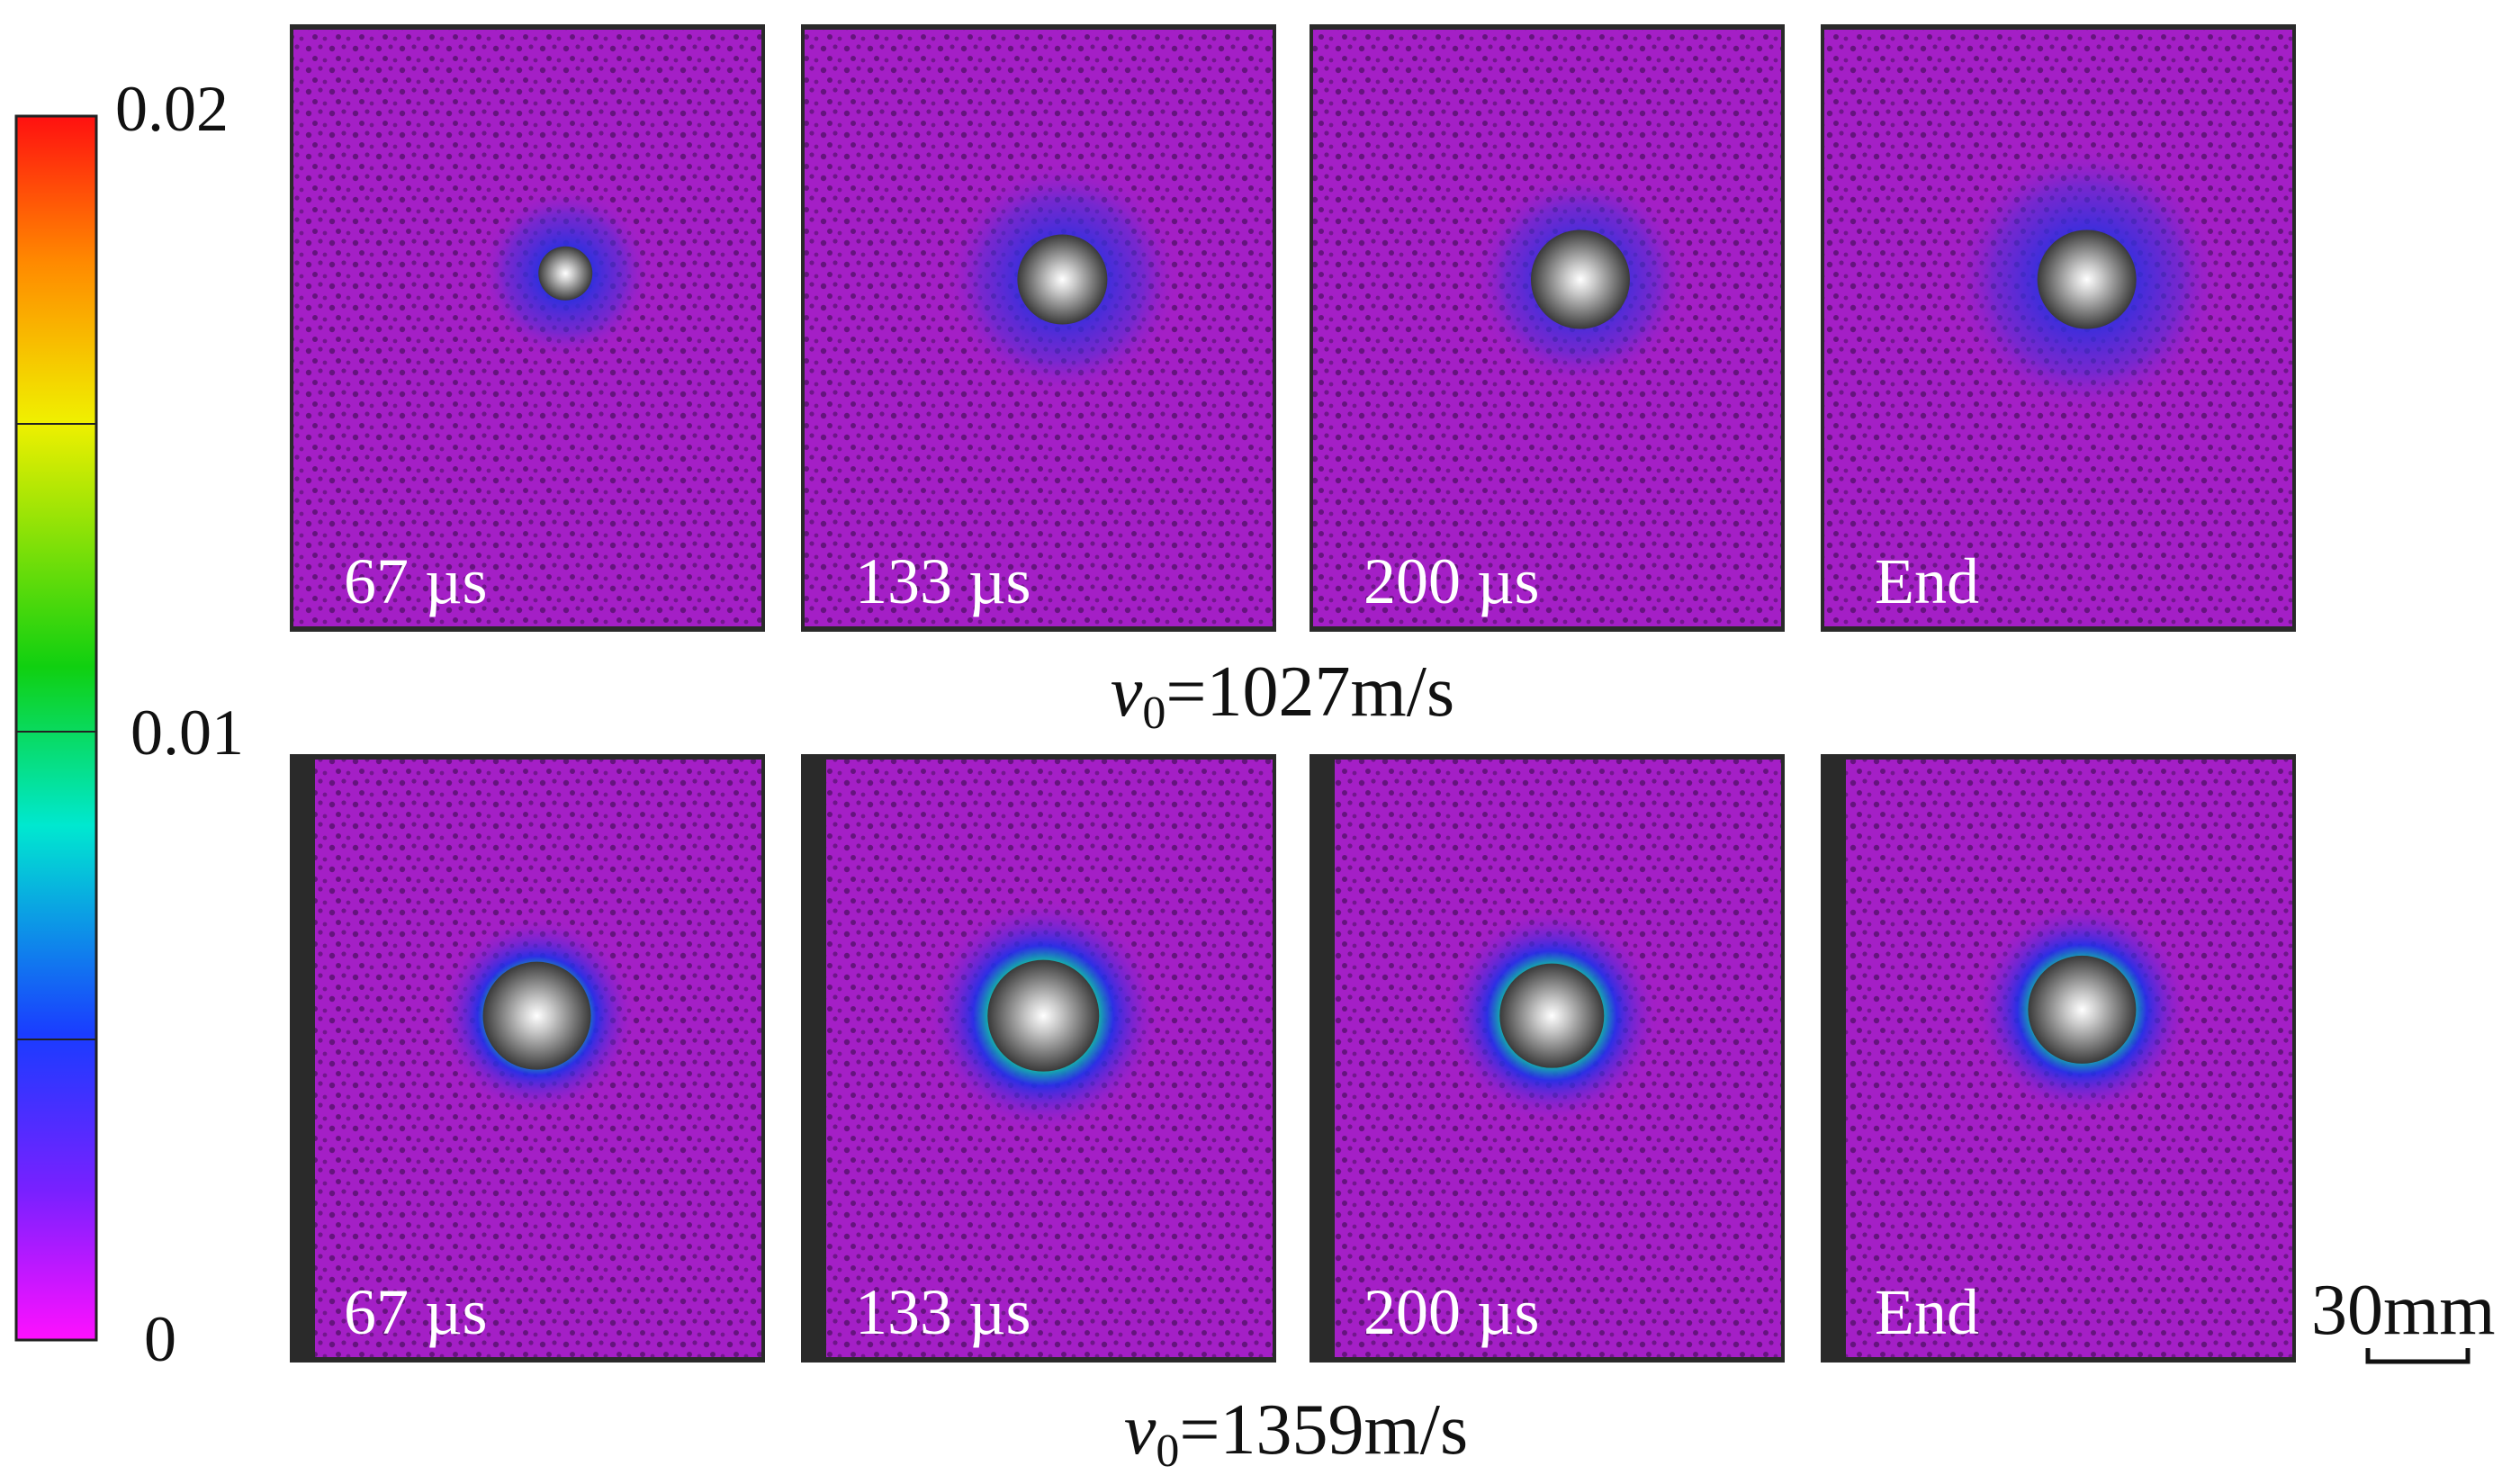  I want to click on colorbar-gradient, so click(56, 728).